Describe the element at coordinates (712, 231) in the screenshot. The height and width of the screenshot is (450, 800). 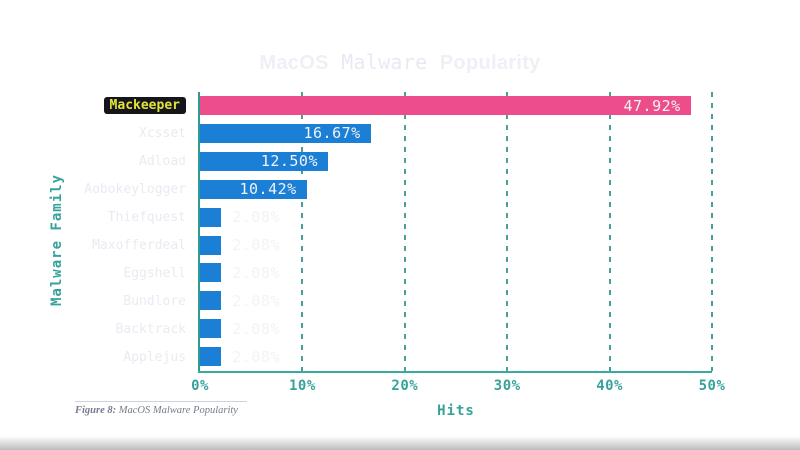
I see `gridline-50pct` at that location.